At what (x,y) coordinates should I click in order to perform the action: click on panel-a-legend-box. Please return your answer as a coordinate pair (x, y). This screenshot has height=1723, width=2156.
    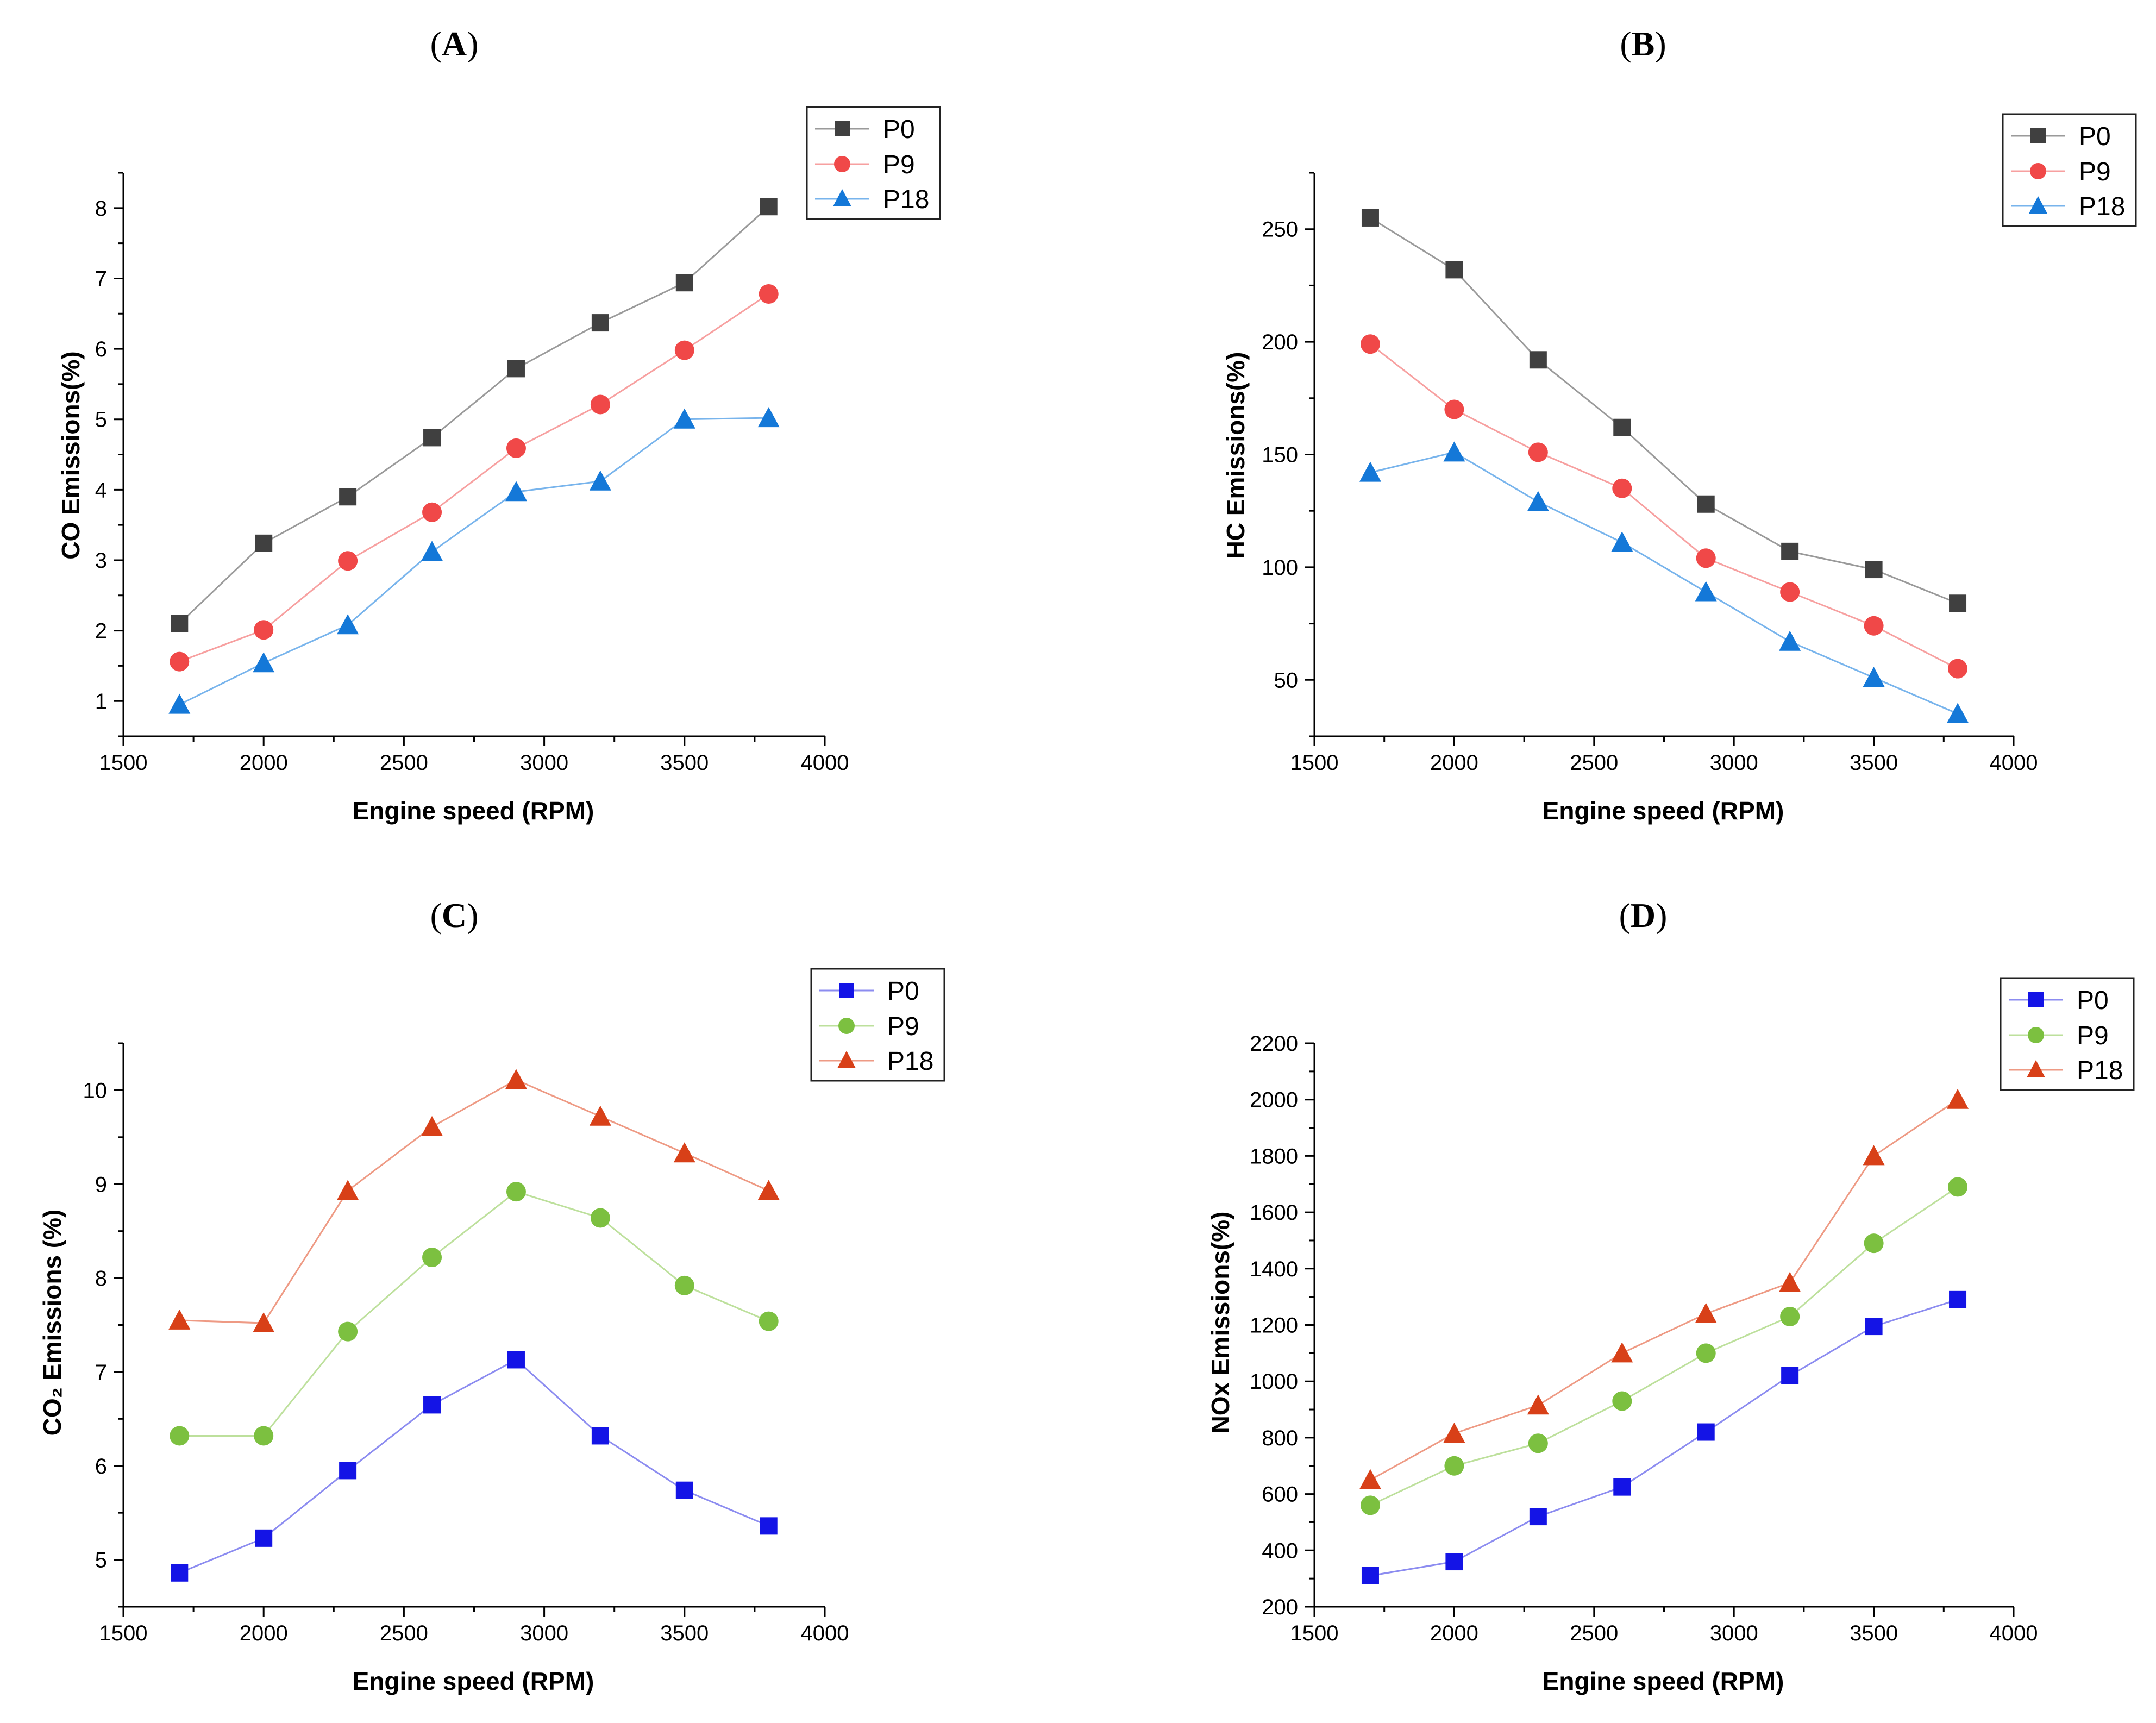
    Looking at the image, I should click on (873, 163).